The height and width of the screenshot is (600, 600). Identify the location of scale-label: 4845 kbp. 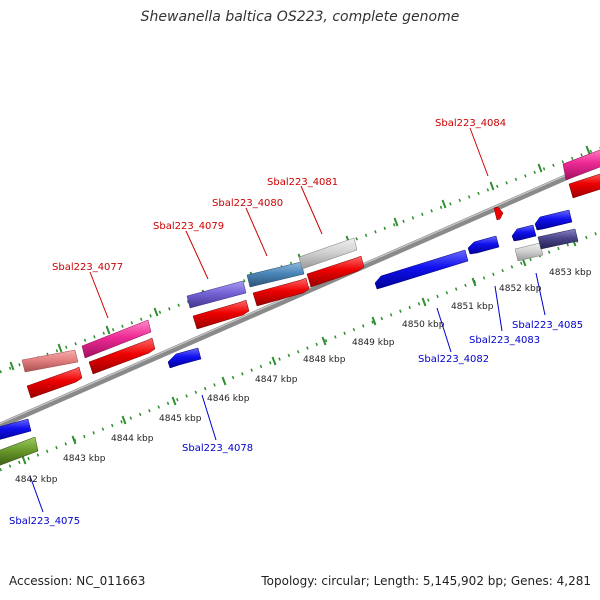
(180, 419).